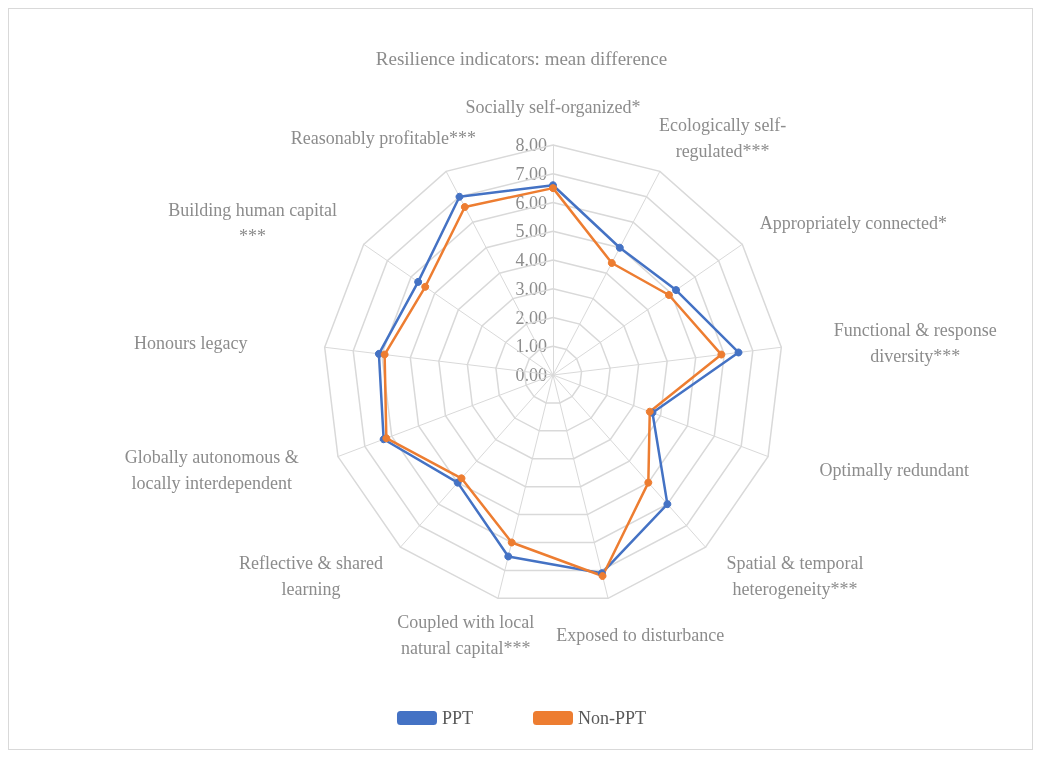 This screenshot has height=760, width=1043. I want to click on spoke-label: Building human capital ***, so click(253, 222).